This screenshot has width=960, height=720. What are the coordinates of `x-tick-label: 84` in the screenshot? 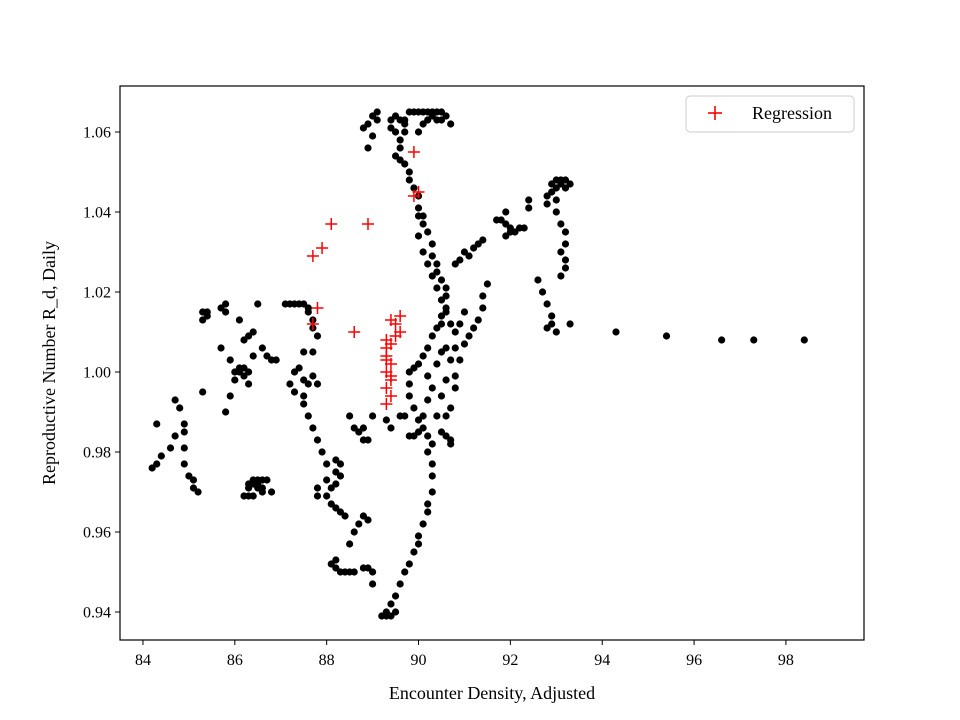 It's located at (143, 660).